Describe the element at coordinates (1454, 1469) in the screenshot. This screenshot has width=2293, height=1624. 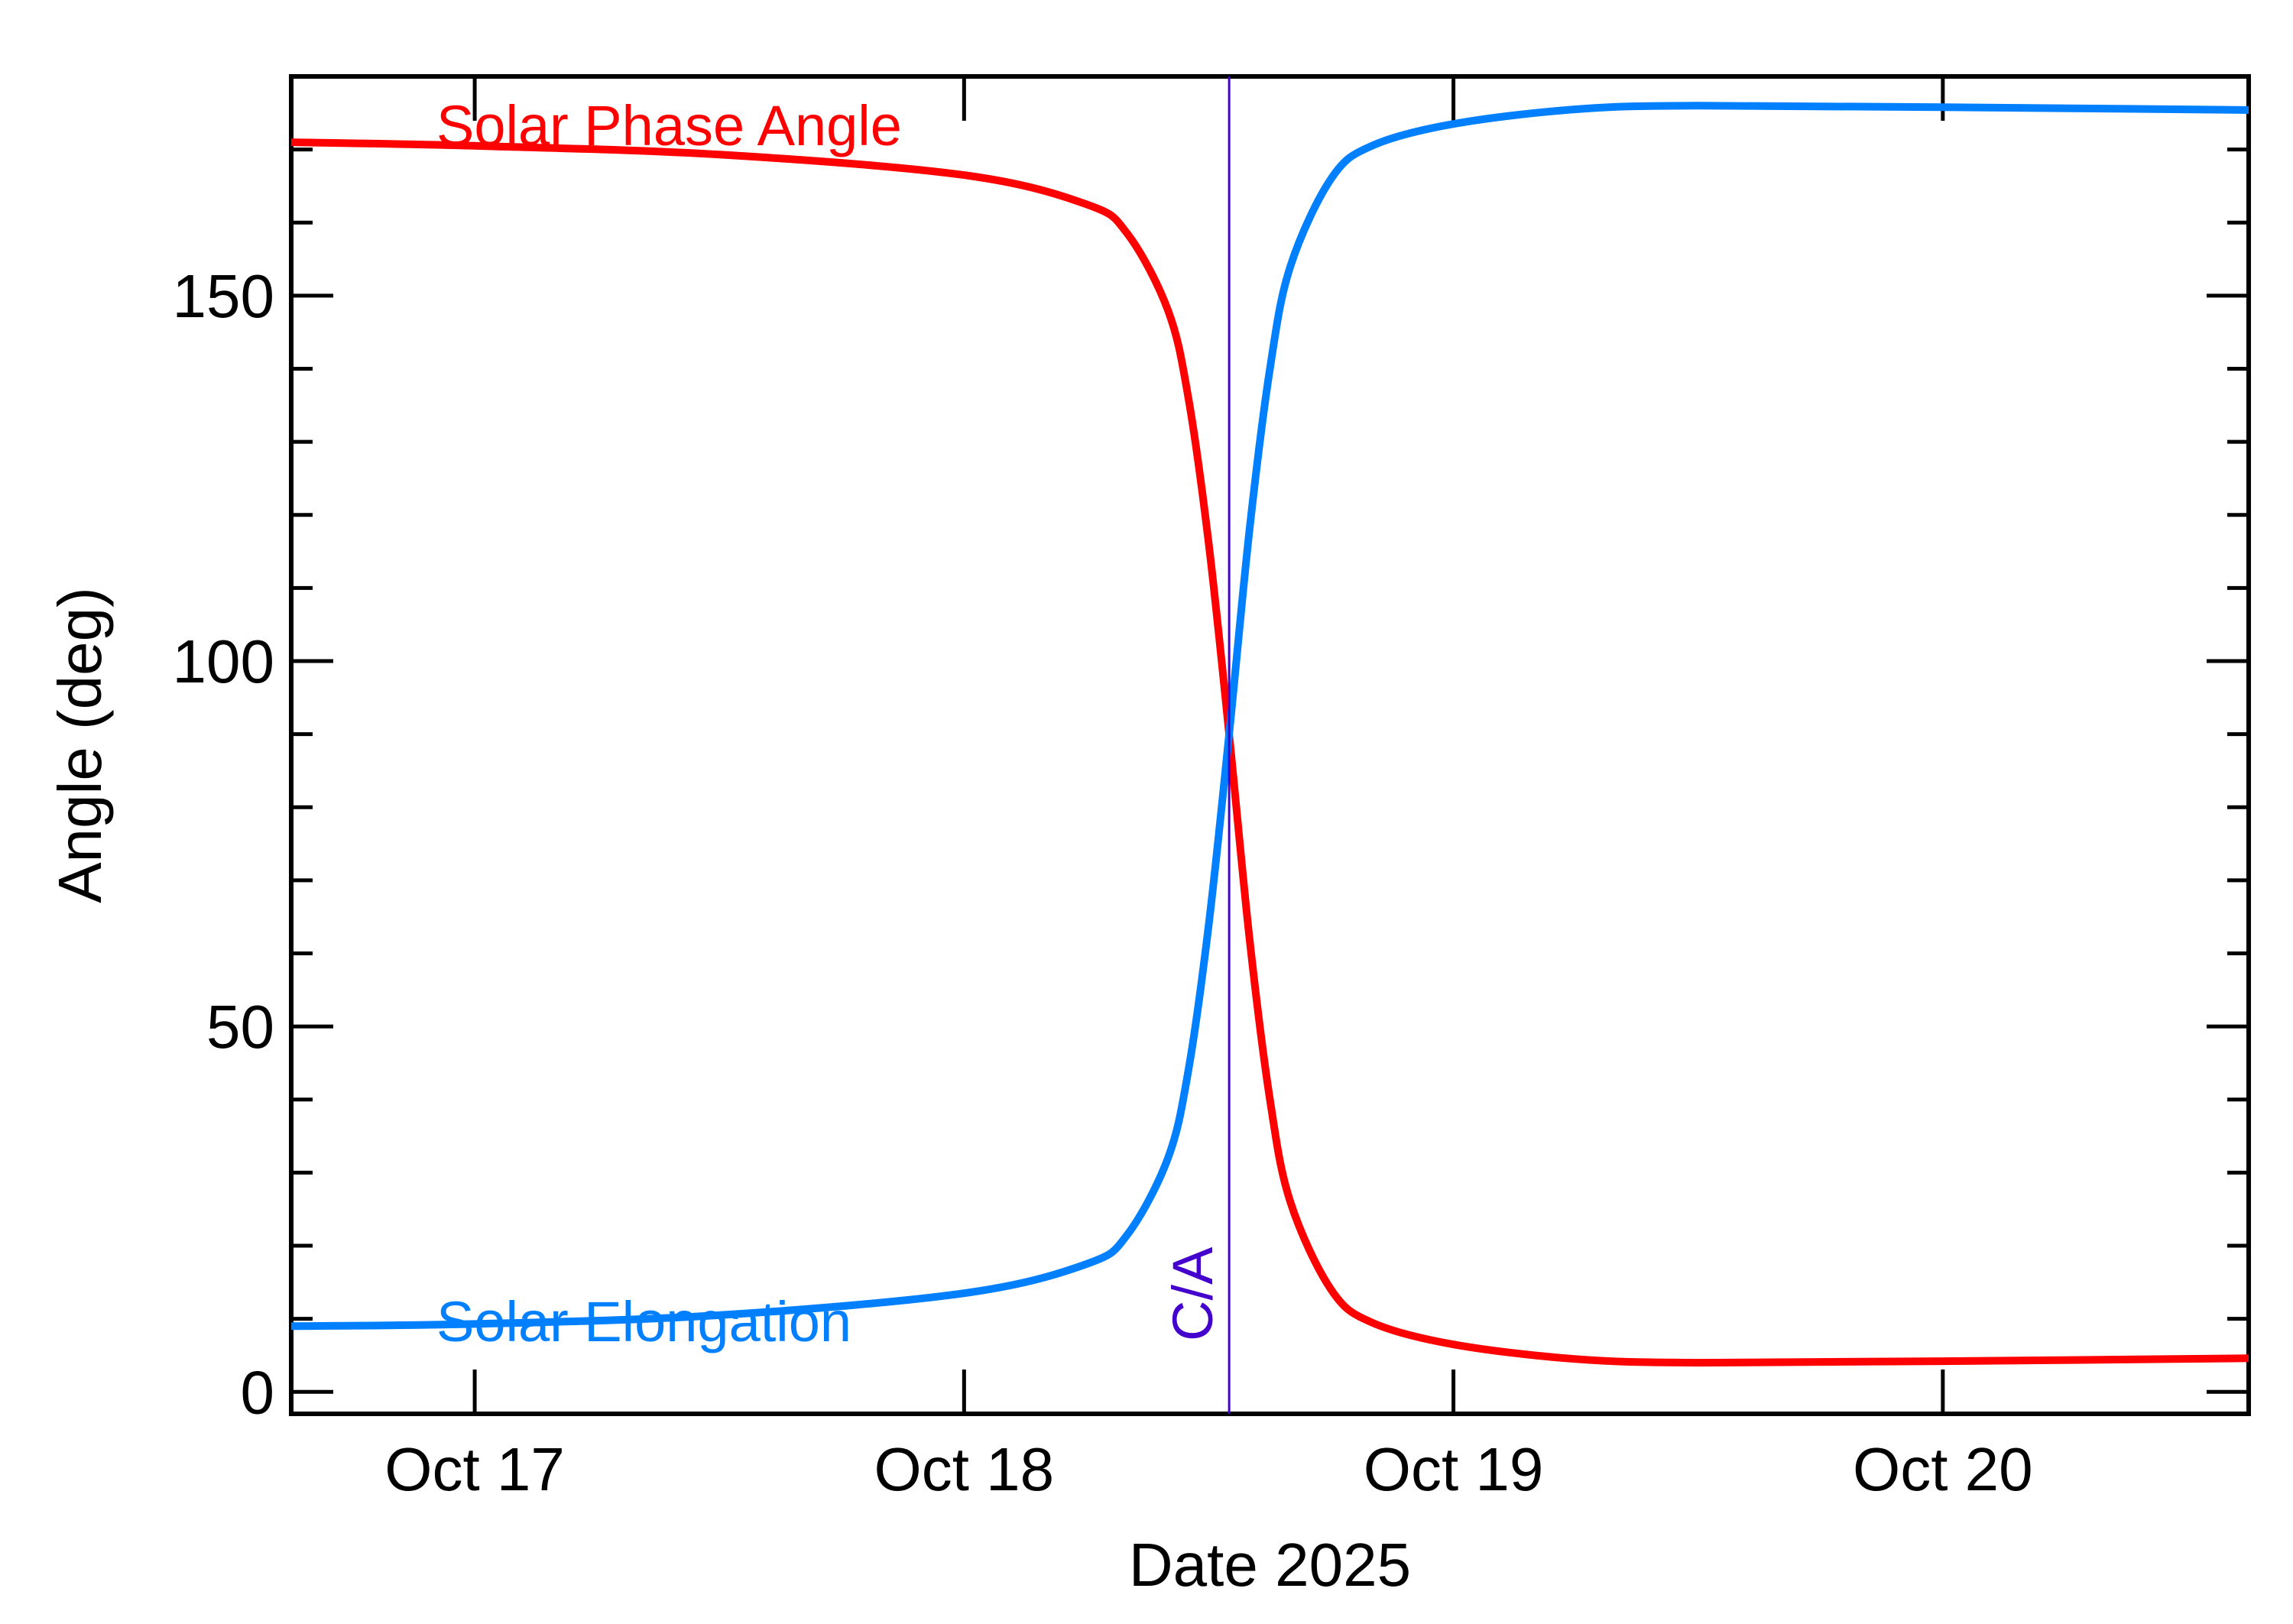
I see `x-tick-label: Oct 19` at that location.